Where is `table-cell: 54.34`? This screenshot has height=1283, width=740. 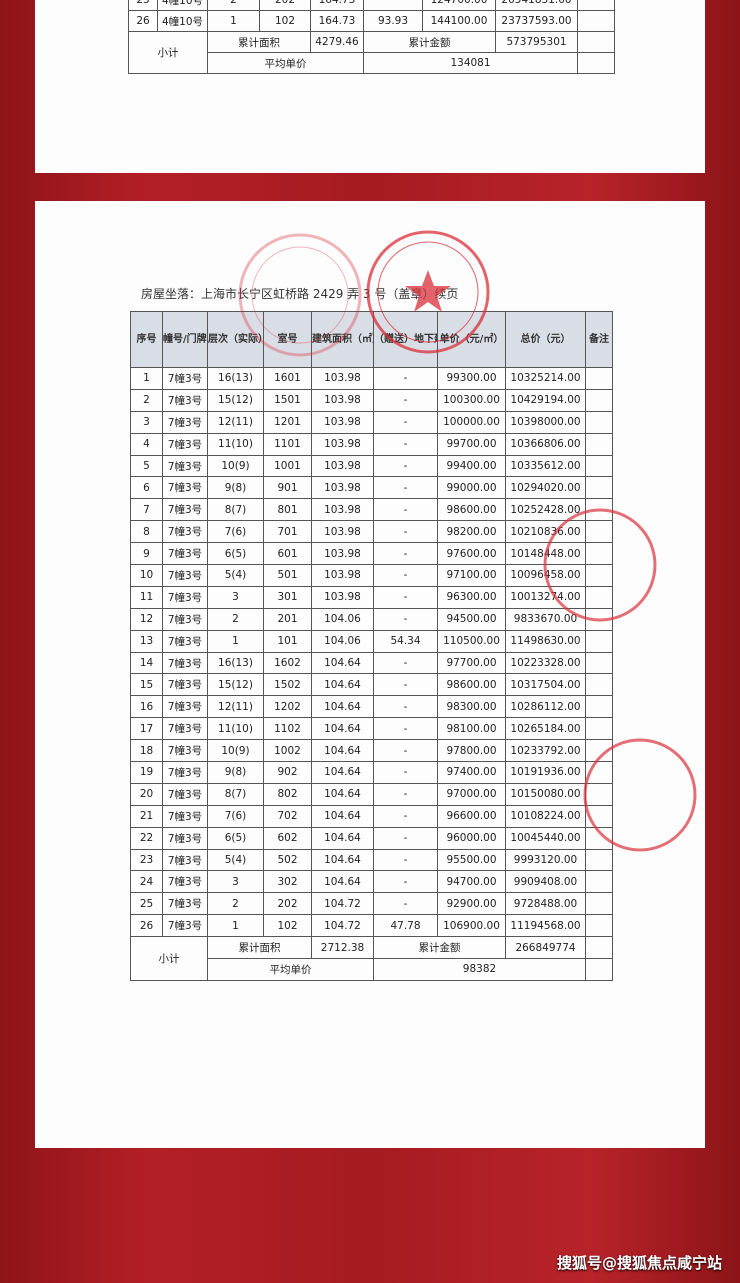
table-cell: 54.34 is located at coordinates (405, 641).